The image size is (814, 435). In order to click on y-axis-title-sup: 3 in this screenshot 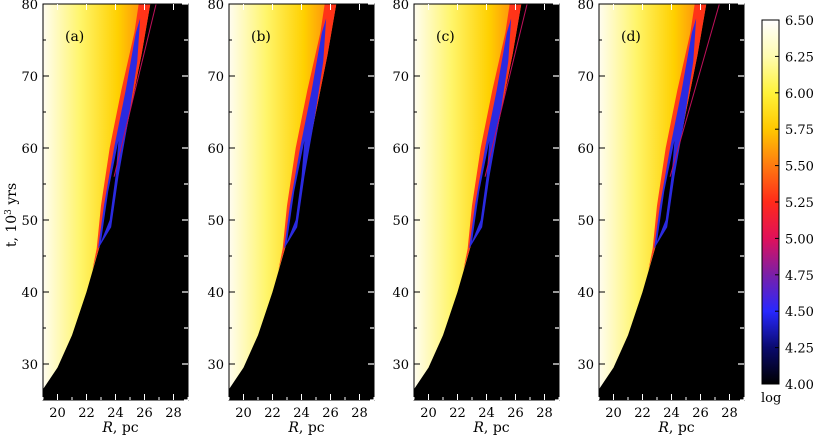, I will do `click(9, 212)`.